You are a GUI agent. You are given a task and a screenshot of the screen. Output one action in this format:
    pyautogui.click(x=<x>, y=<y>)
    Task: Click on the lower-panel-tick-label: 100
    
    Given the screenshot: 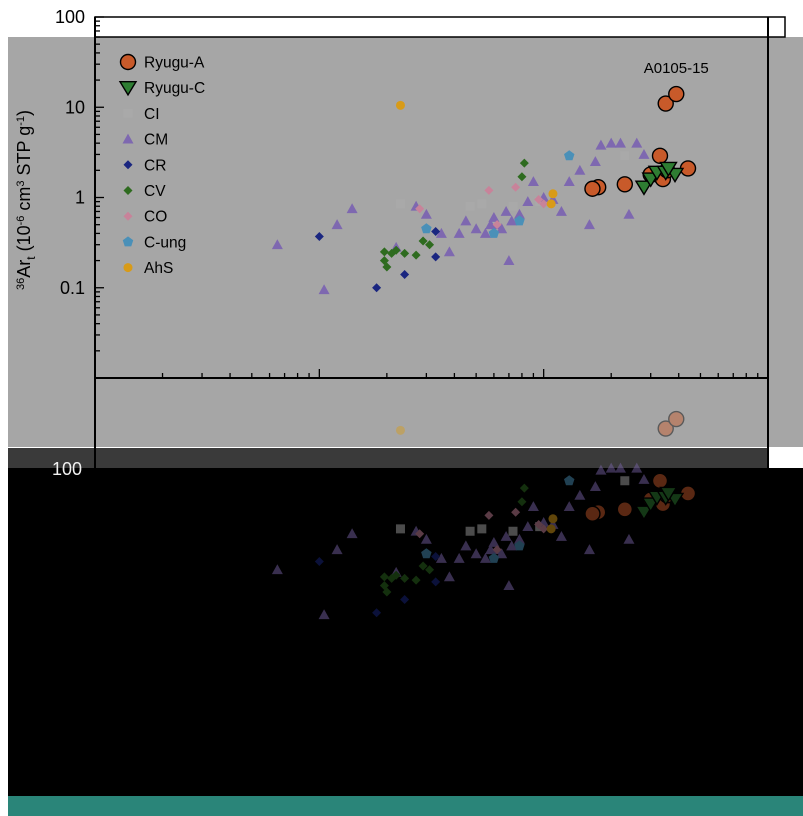 What is the action you would take?
    pyautogui.click(x=67, y=469)
    